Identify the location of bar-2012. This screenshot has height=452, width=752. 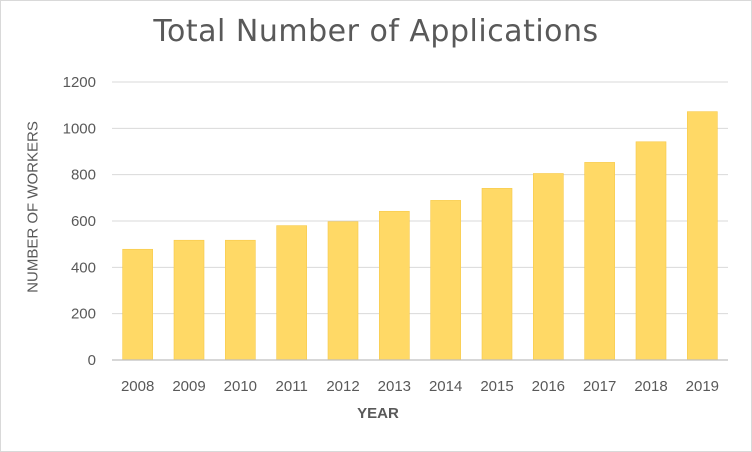
(343, 291).